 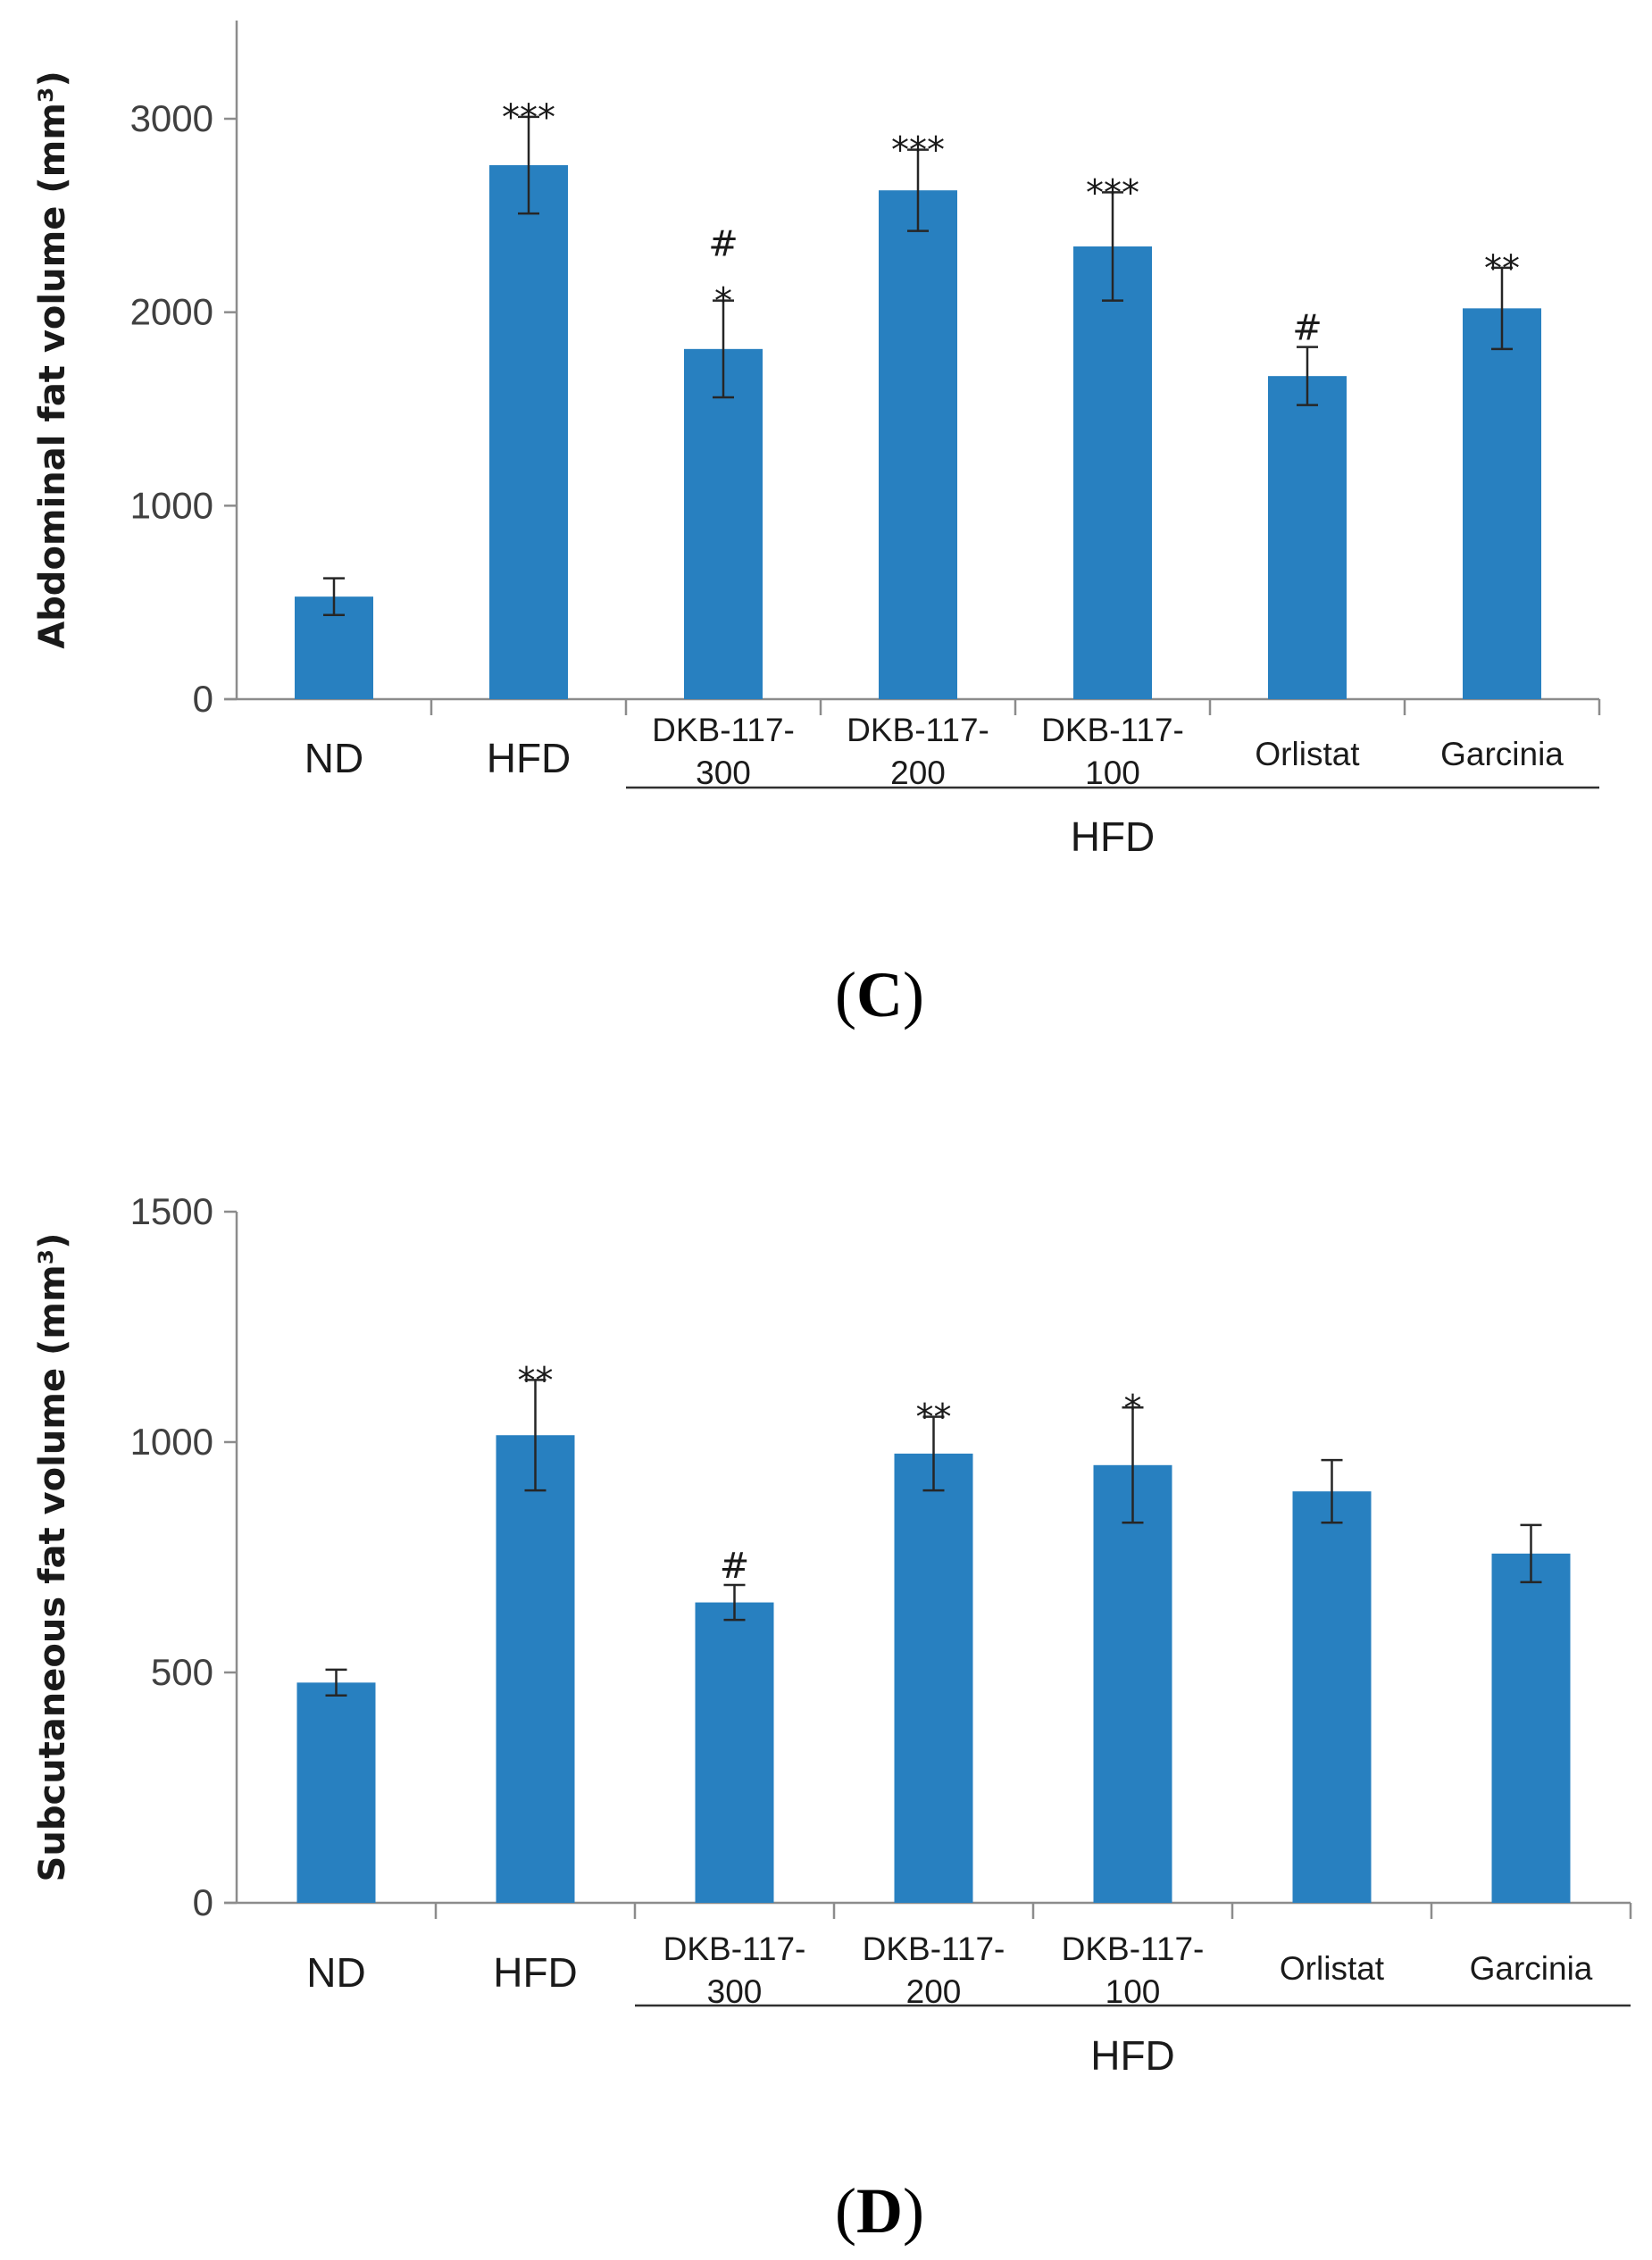 What do you see at coordinates (1112, 192) in the screenshot?
I see `significance-label-4: ***` at bounding box center [1112, 192].